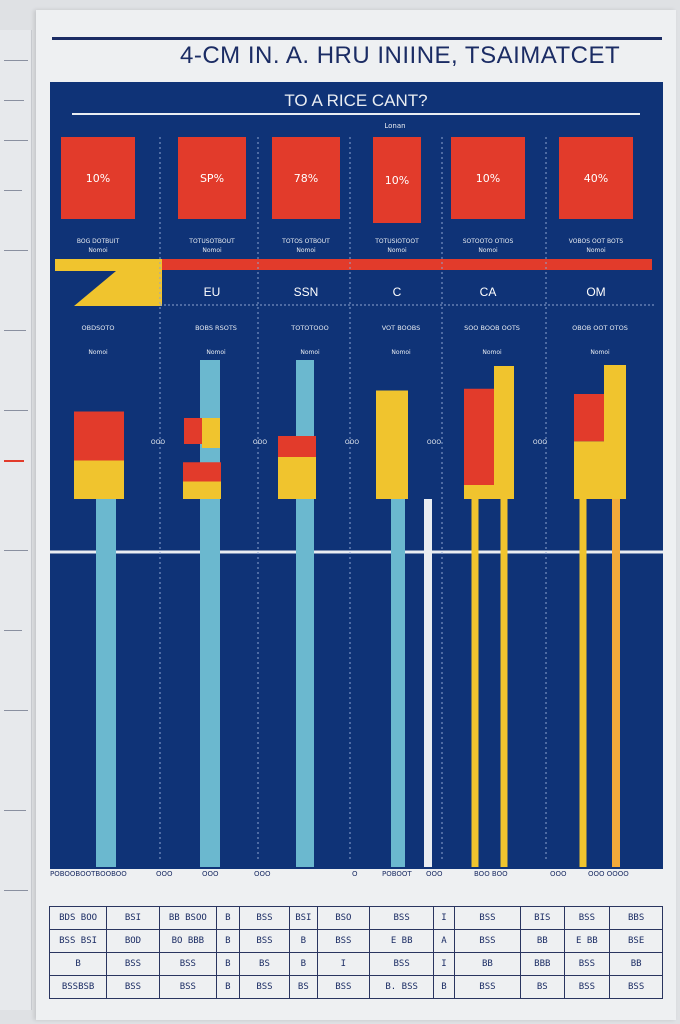  I want to click on x-tick-label: OOO OOOO, so click(608, 874).